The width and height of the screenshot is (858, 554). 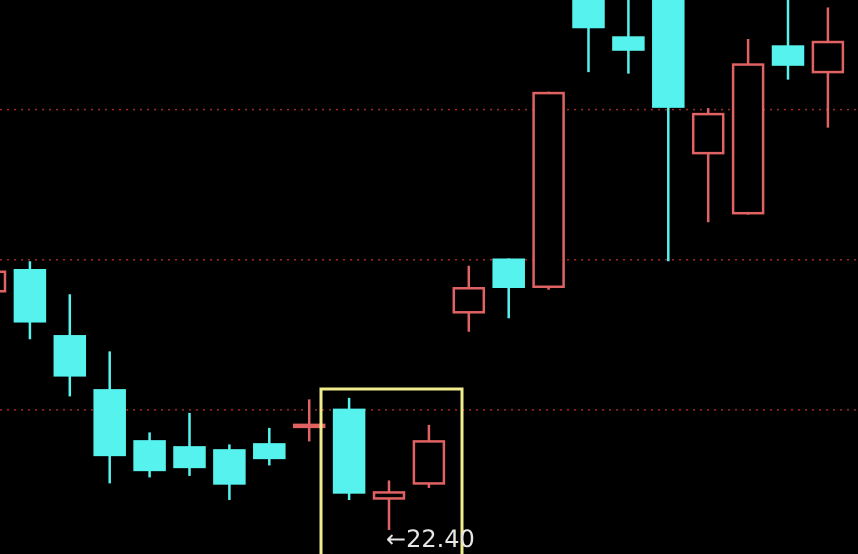 I want to click on highlight-box, so click(x=391, y=470).